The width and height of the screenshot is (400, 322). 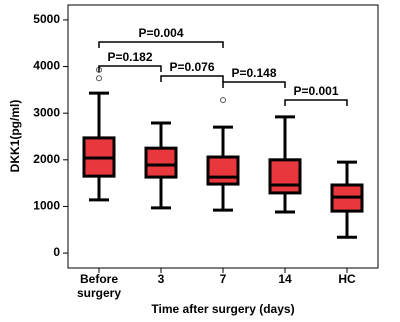 I want to click on x-tick-label: HC, so click(x=347, y=279).